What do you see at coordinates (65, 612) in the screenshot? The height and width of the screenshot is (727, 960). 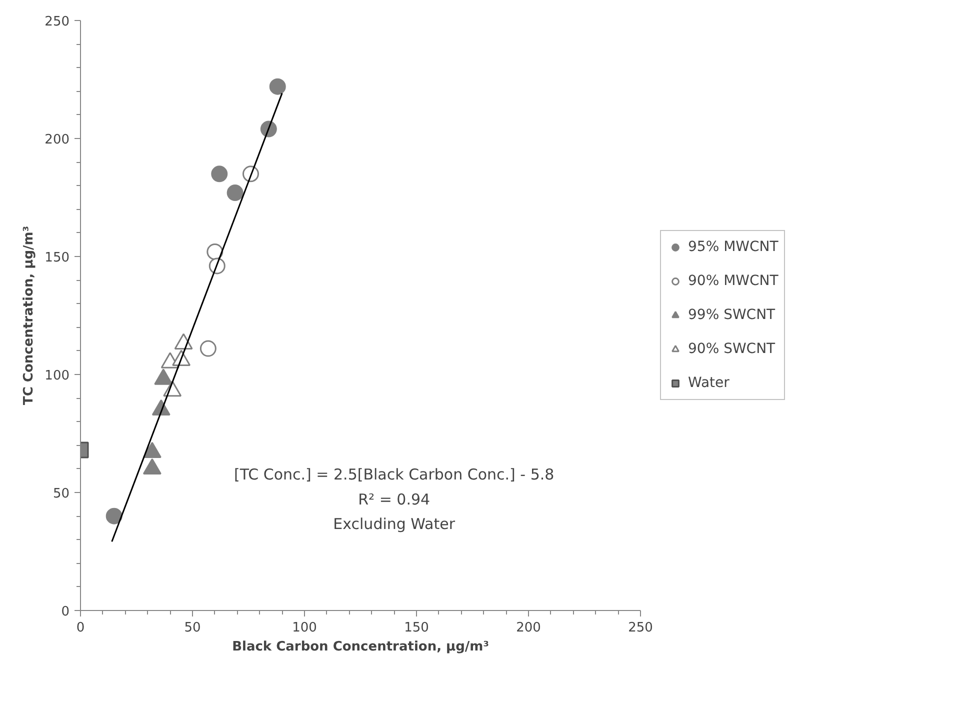 I see `y-tick-label: 0` at bounding box center [65, 612].